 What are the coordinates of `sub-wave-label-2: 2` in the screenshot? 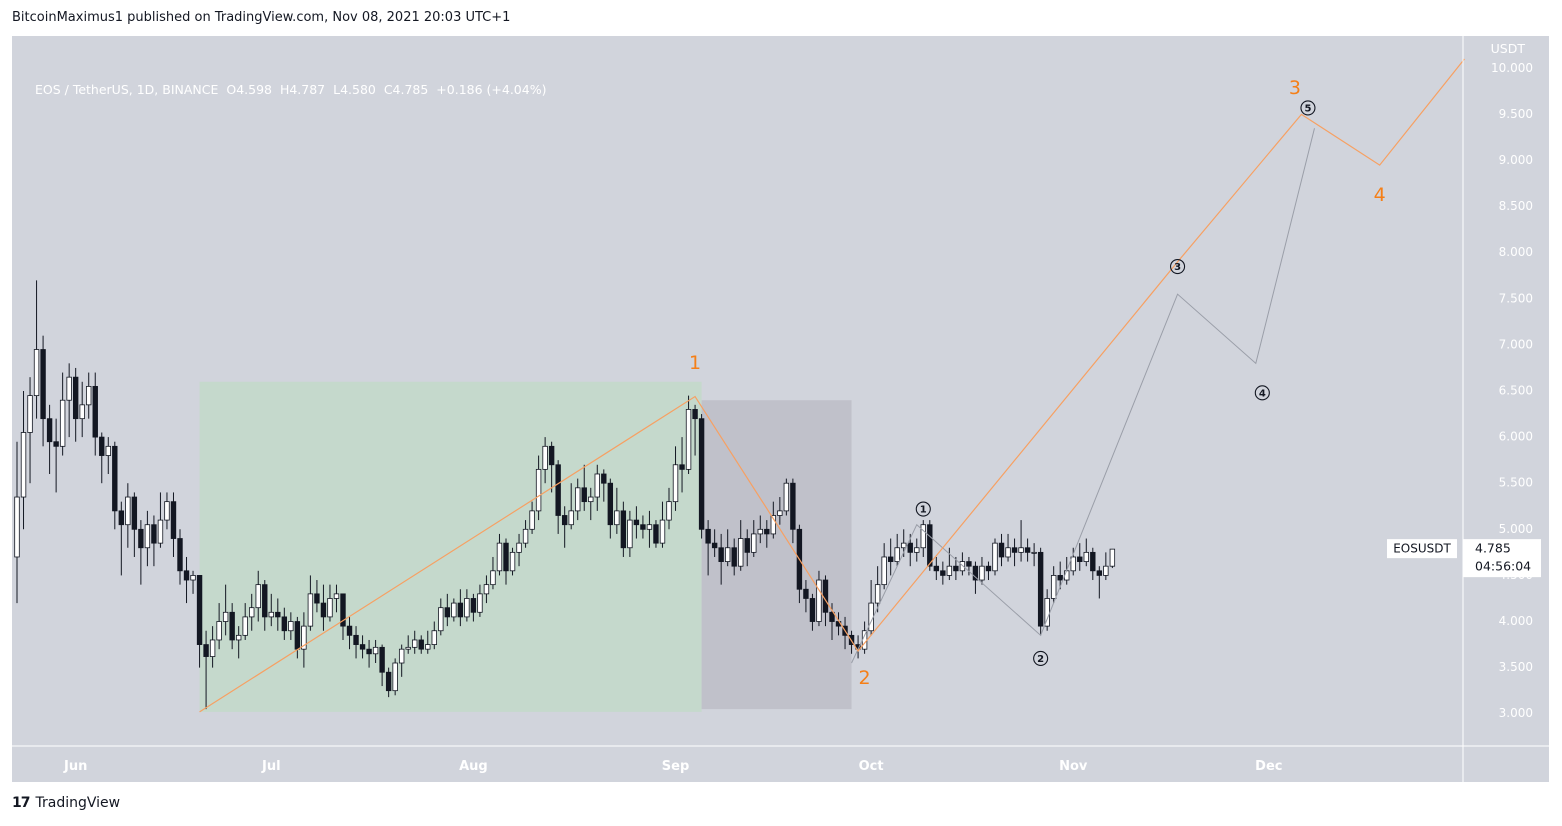 It's located at (1040, 659).